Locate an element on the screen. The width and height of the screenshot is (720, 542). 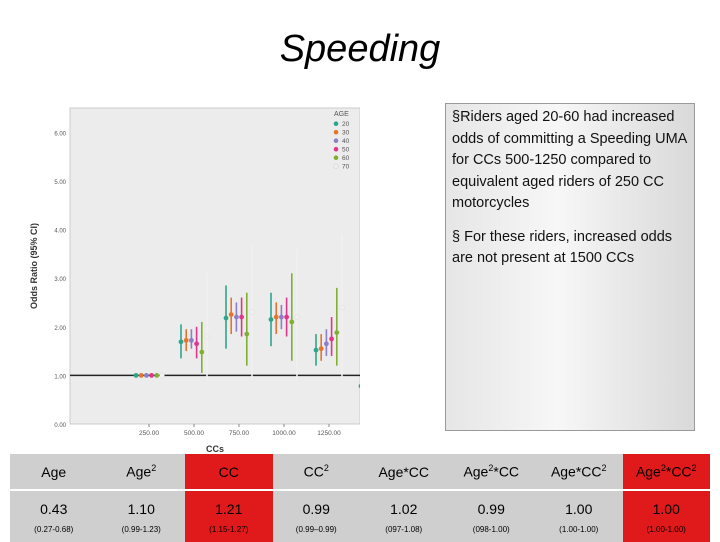
y-tick-label: 5.00 is located at coordinates (60, 183).